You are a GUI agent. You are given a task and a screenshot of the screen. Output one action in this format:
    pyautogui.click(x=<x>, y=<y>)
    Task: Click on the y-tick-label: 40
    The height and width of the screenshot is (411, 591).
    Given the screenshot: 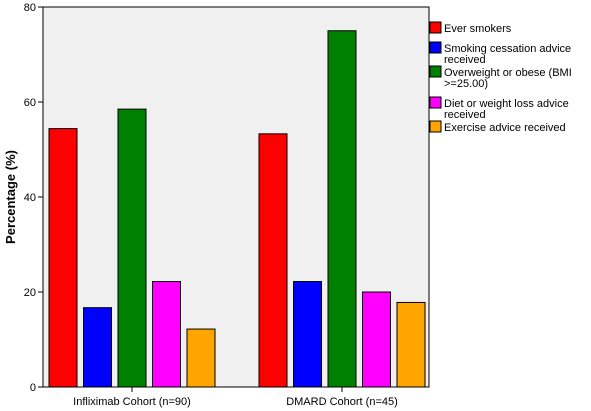 What is the action you would take?
    pyautogui.click(x=30, y=198)
    